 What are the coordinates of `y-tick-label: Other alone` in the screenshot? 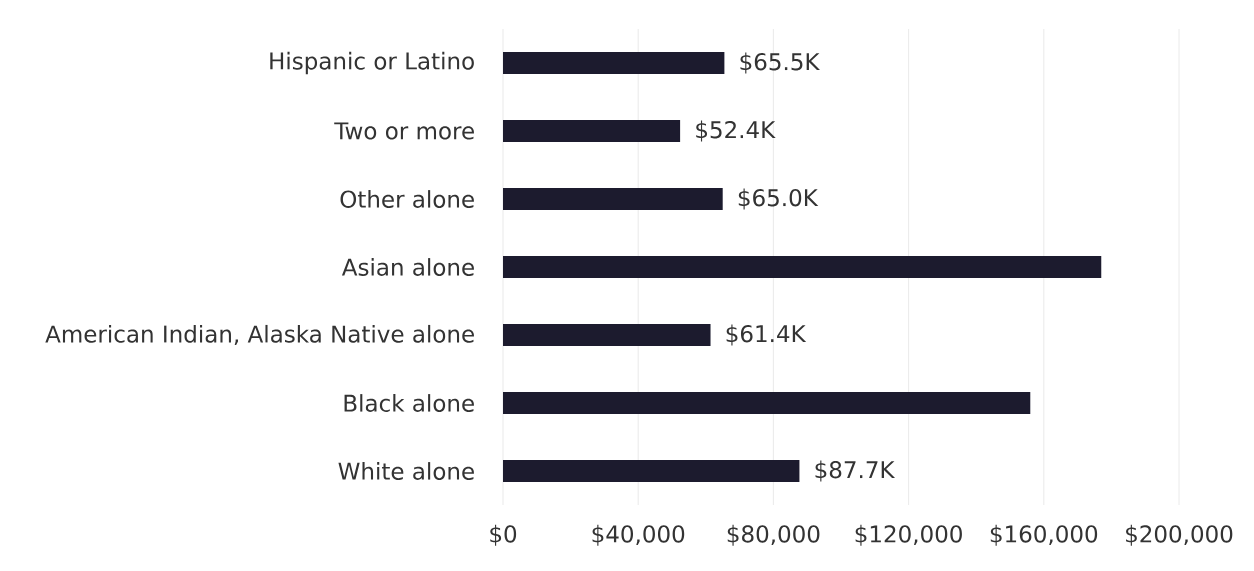 It's located at (407, 199).